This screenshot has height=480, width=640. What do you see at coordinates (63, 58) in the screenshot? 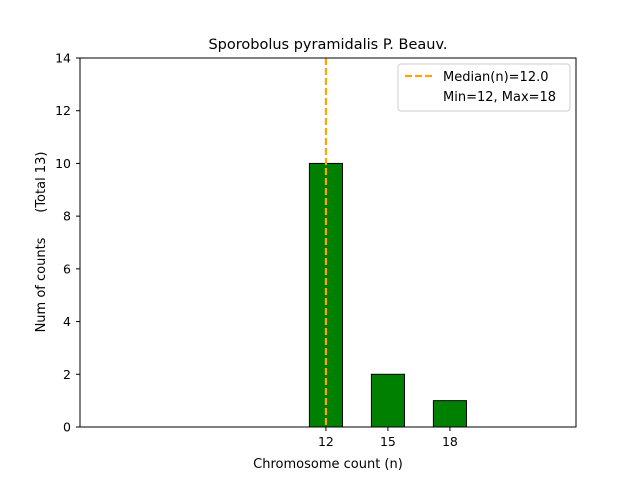
I see `y-tick-label: 14` at bounding box center [63, 58].